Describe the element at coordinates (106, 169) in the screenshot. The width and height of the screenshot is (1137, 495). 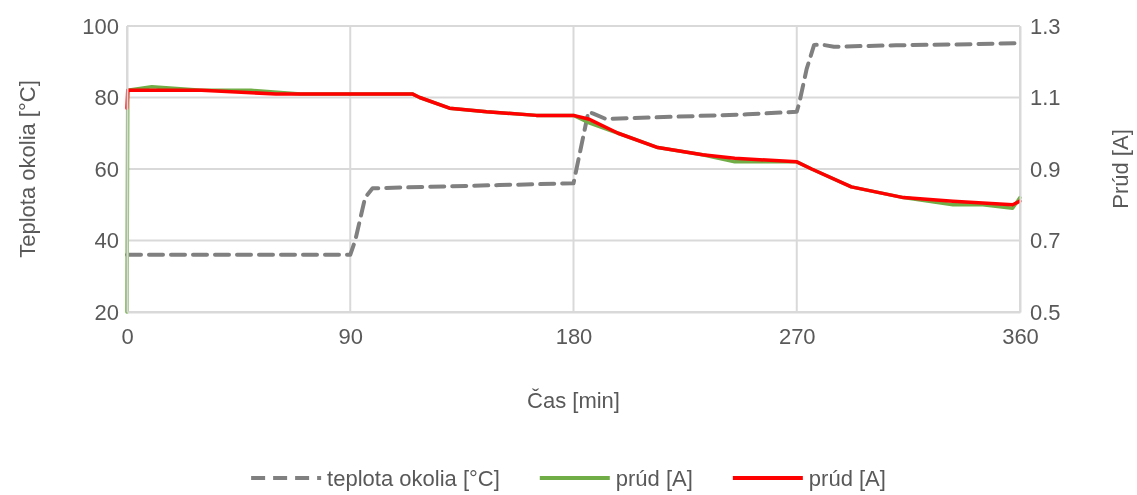
I see `y-tick-label: 60` at that location.